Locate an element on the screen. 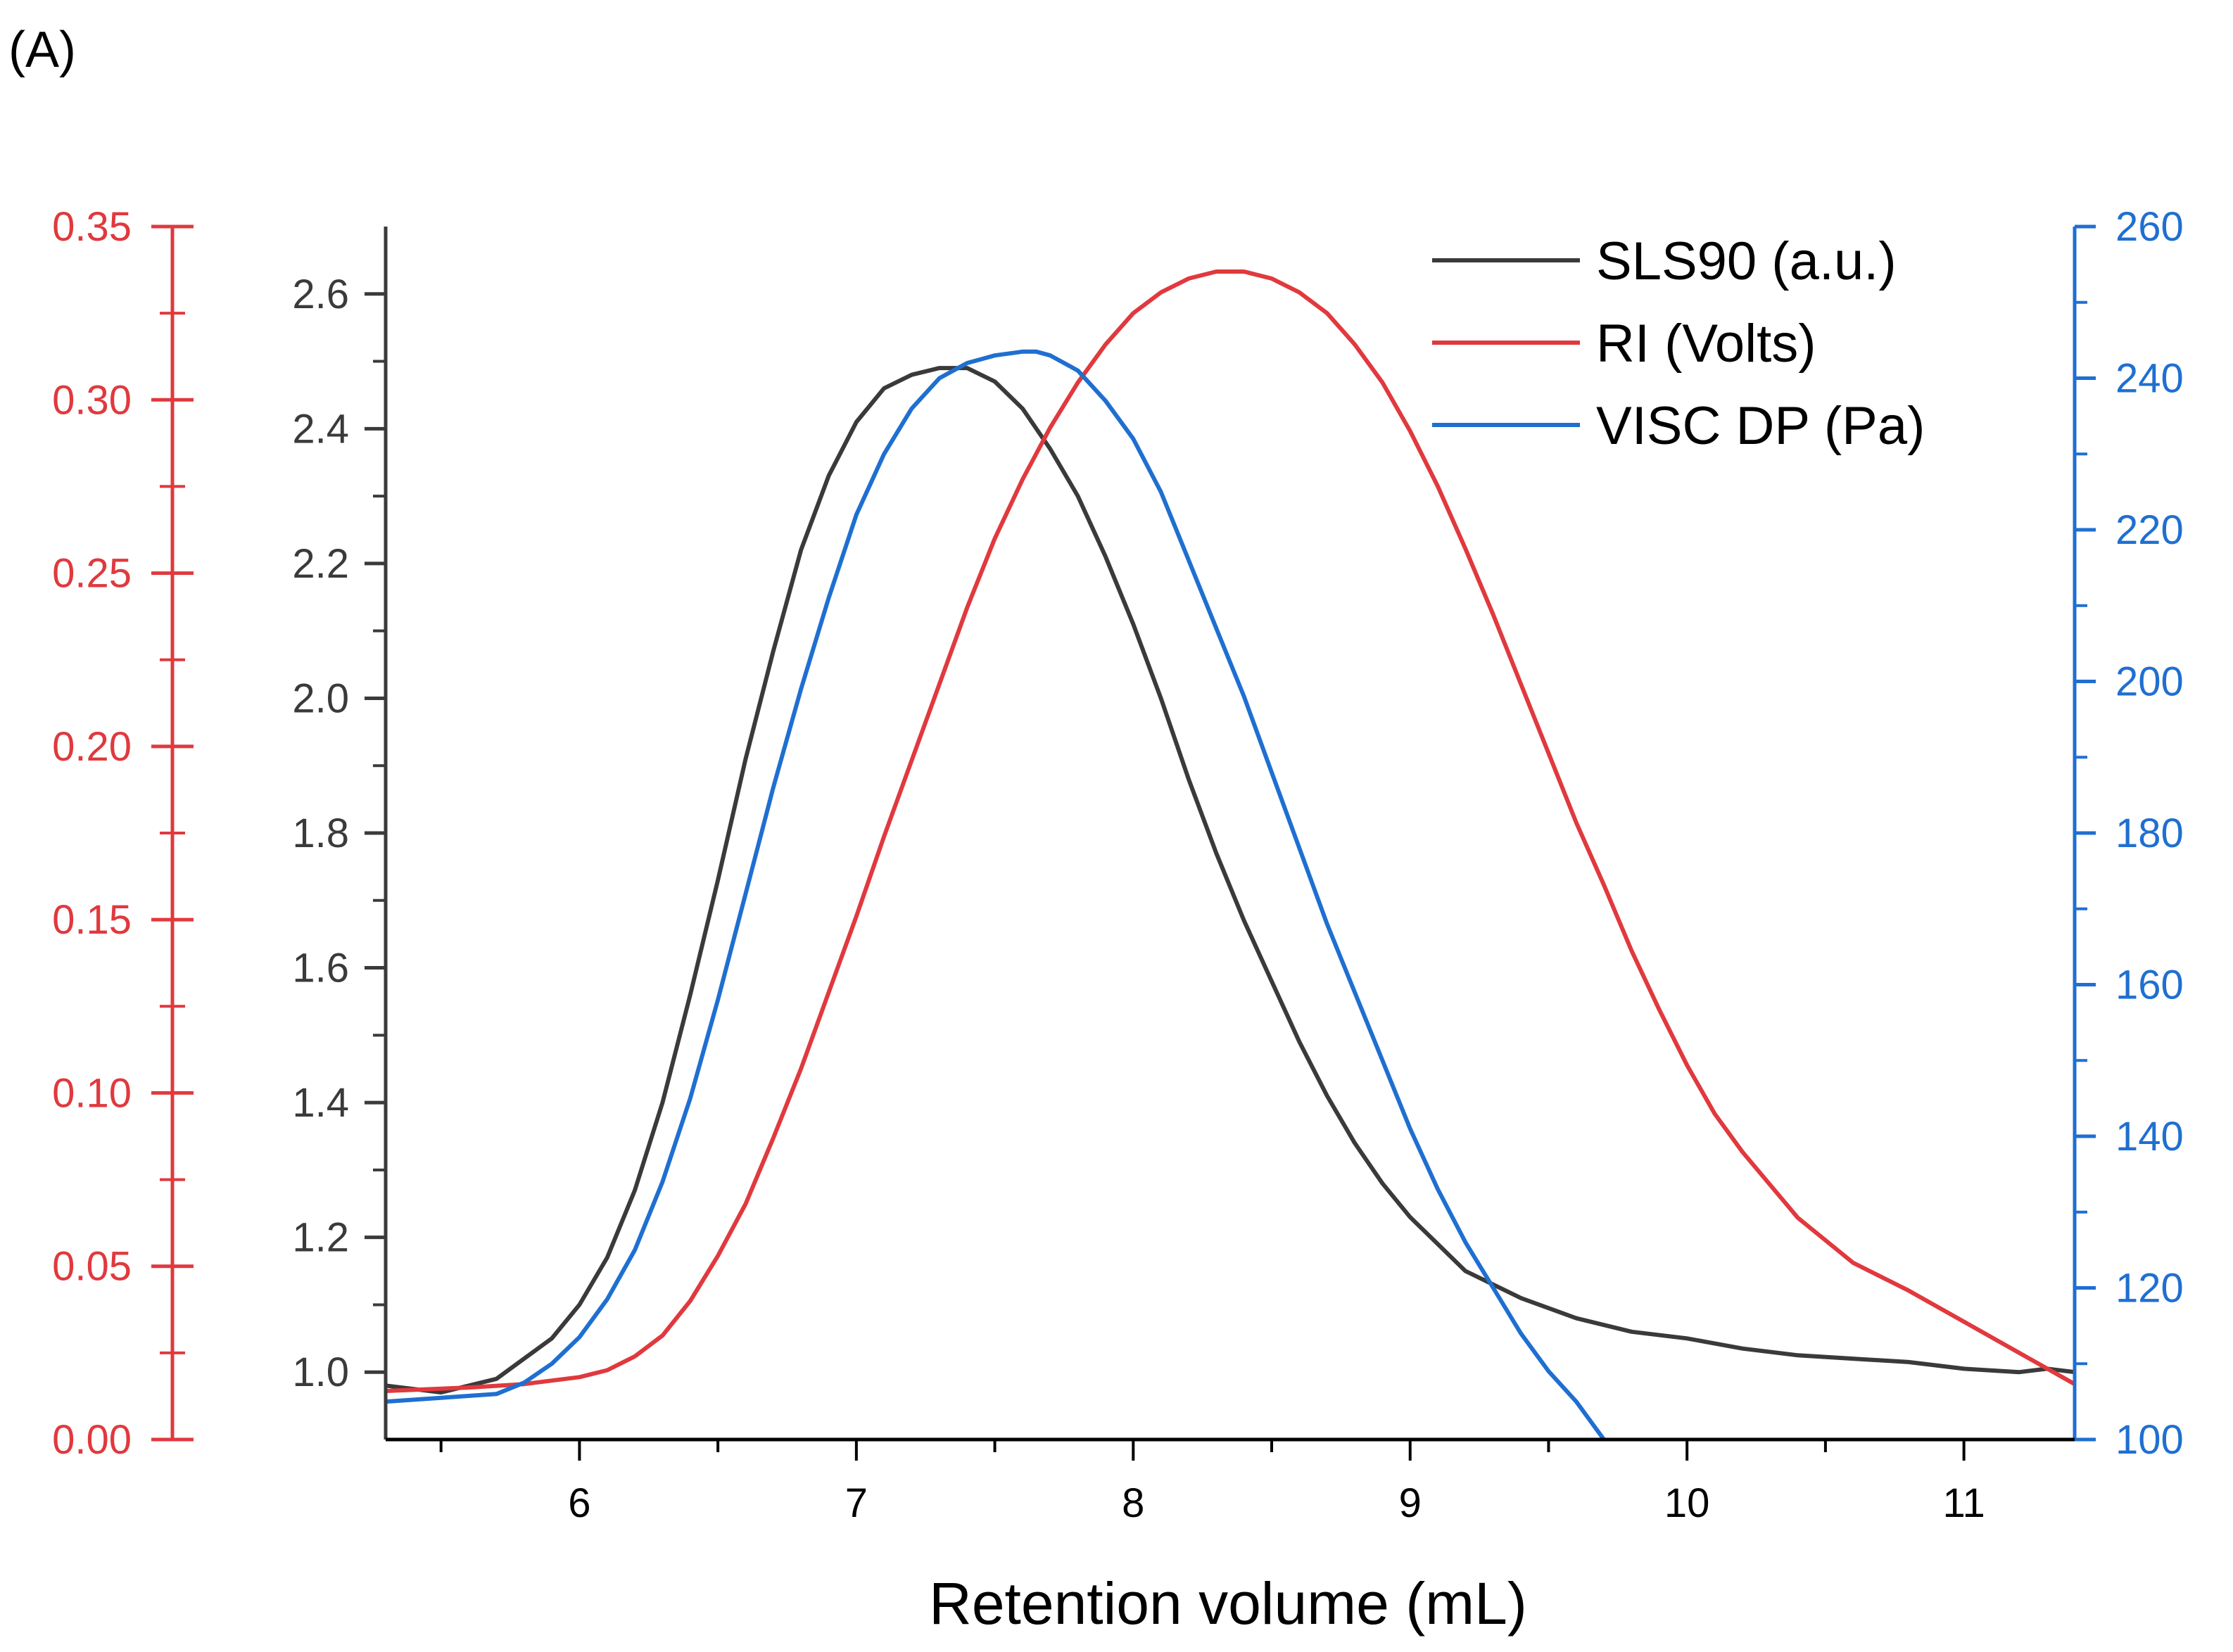 This screenshot has height=1652, width=2233. sls-tick-label: 2.4 is located at coordinates (321, 429).